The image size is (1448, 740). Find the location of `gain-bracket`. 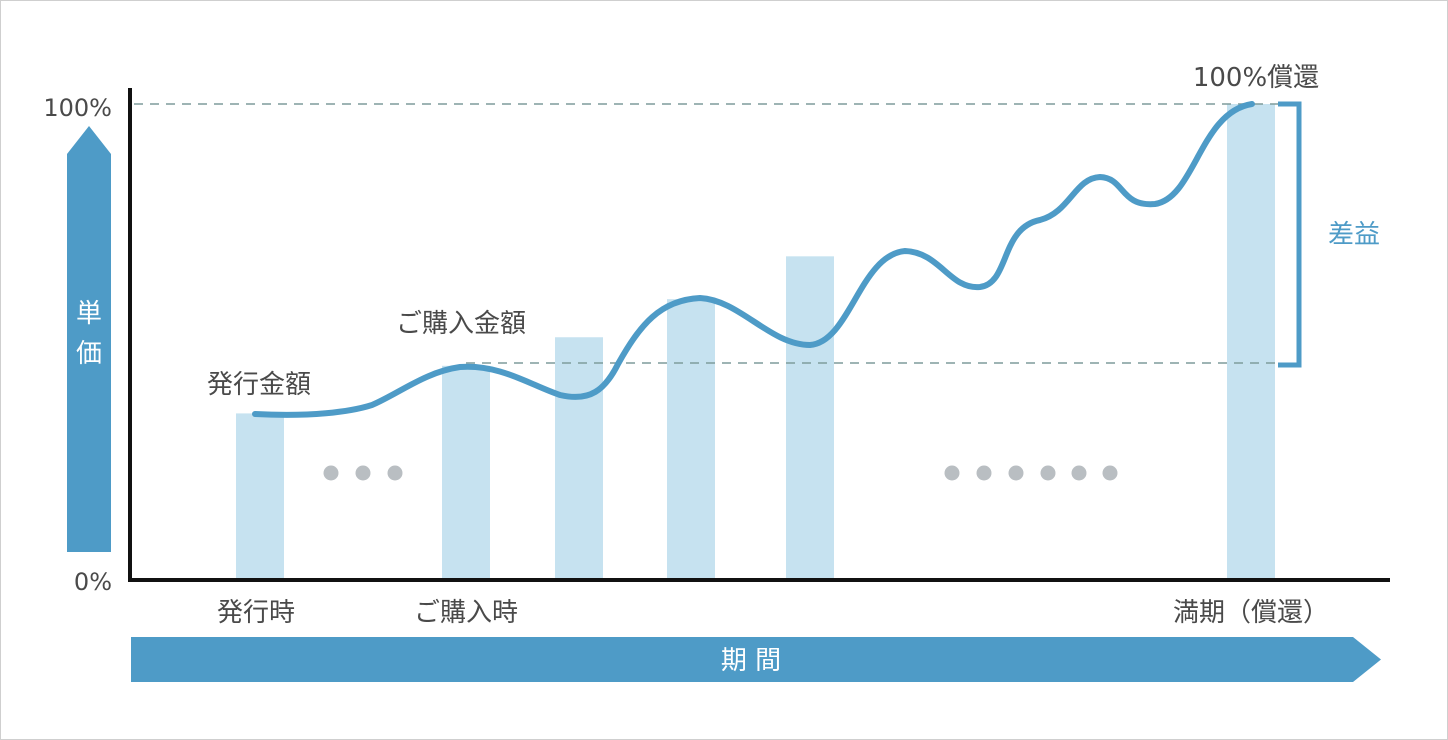

gain-bracket is located at coordinates (1290, 234).